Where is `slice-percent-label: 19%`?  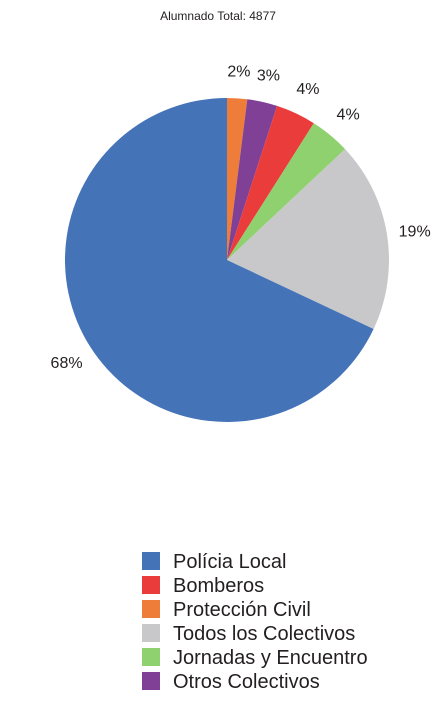
slice-percent-label: 19% is located at coordinates (415, 231).